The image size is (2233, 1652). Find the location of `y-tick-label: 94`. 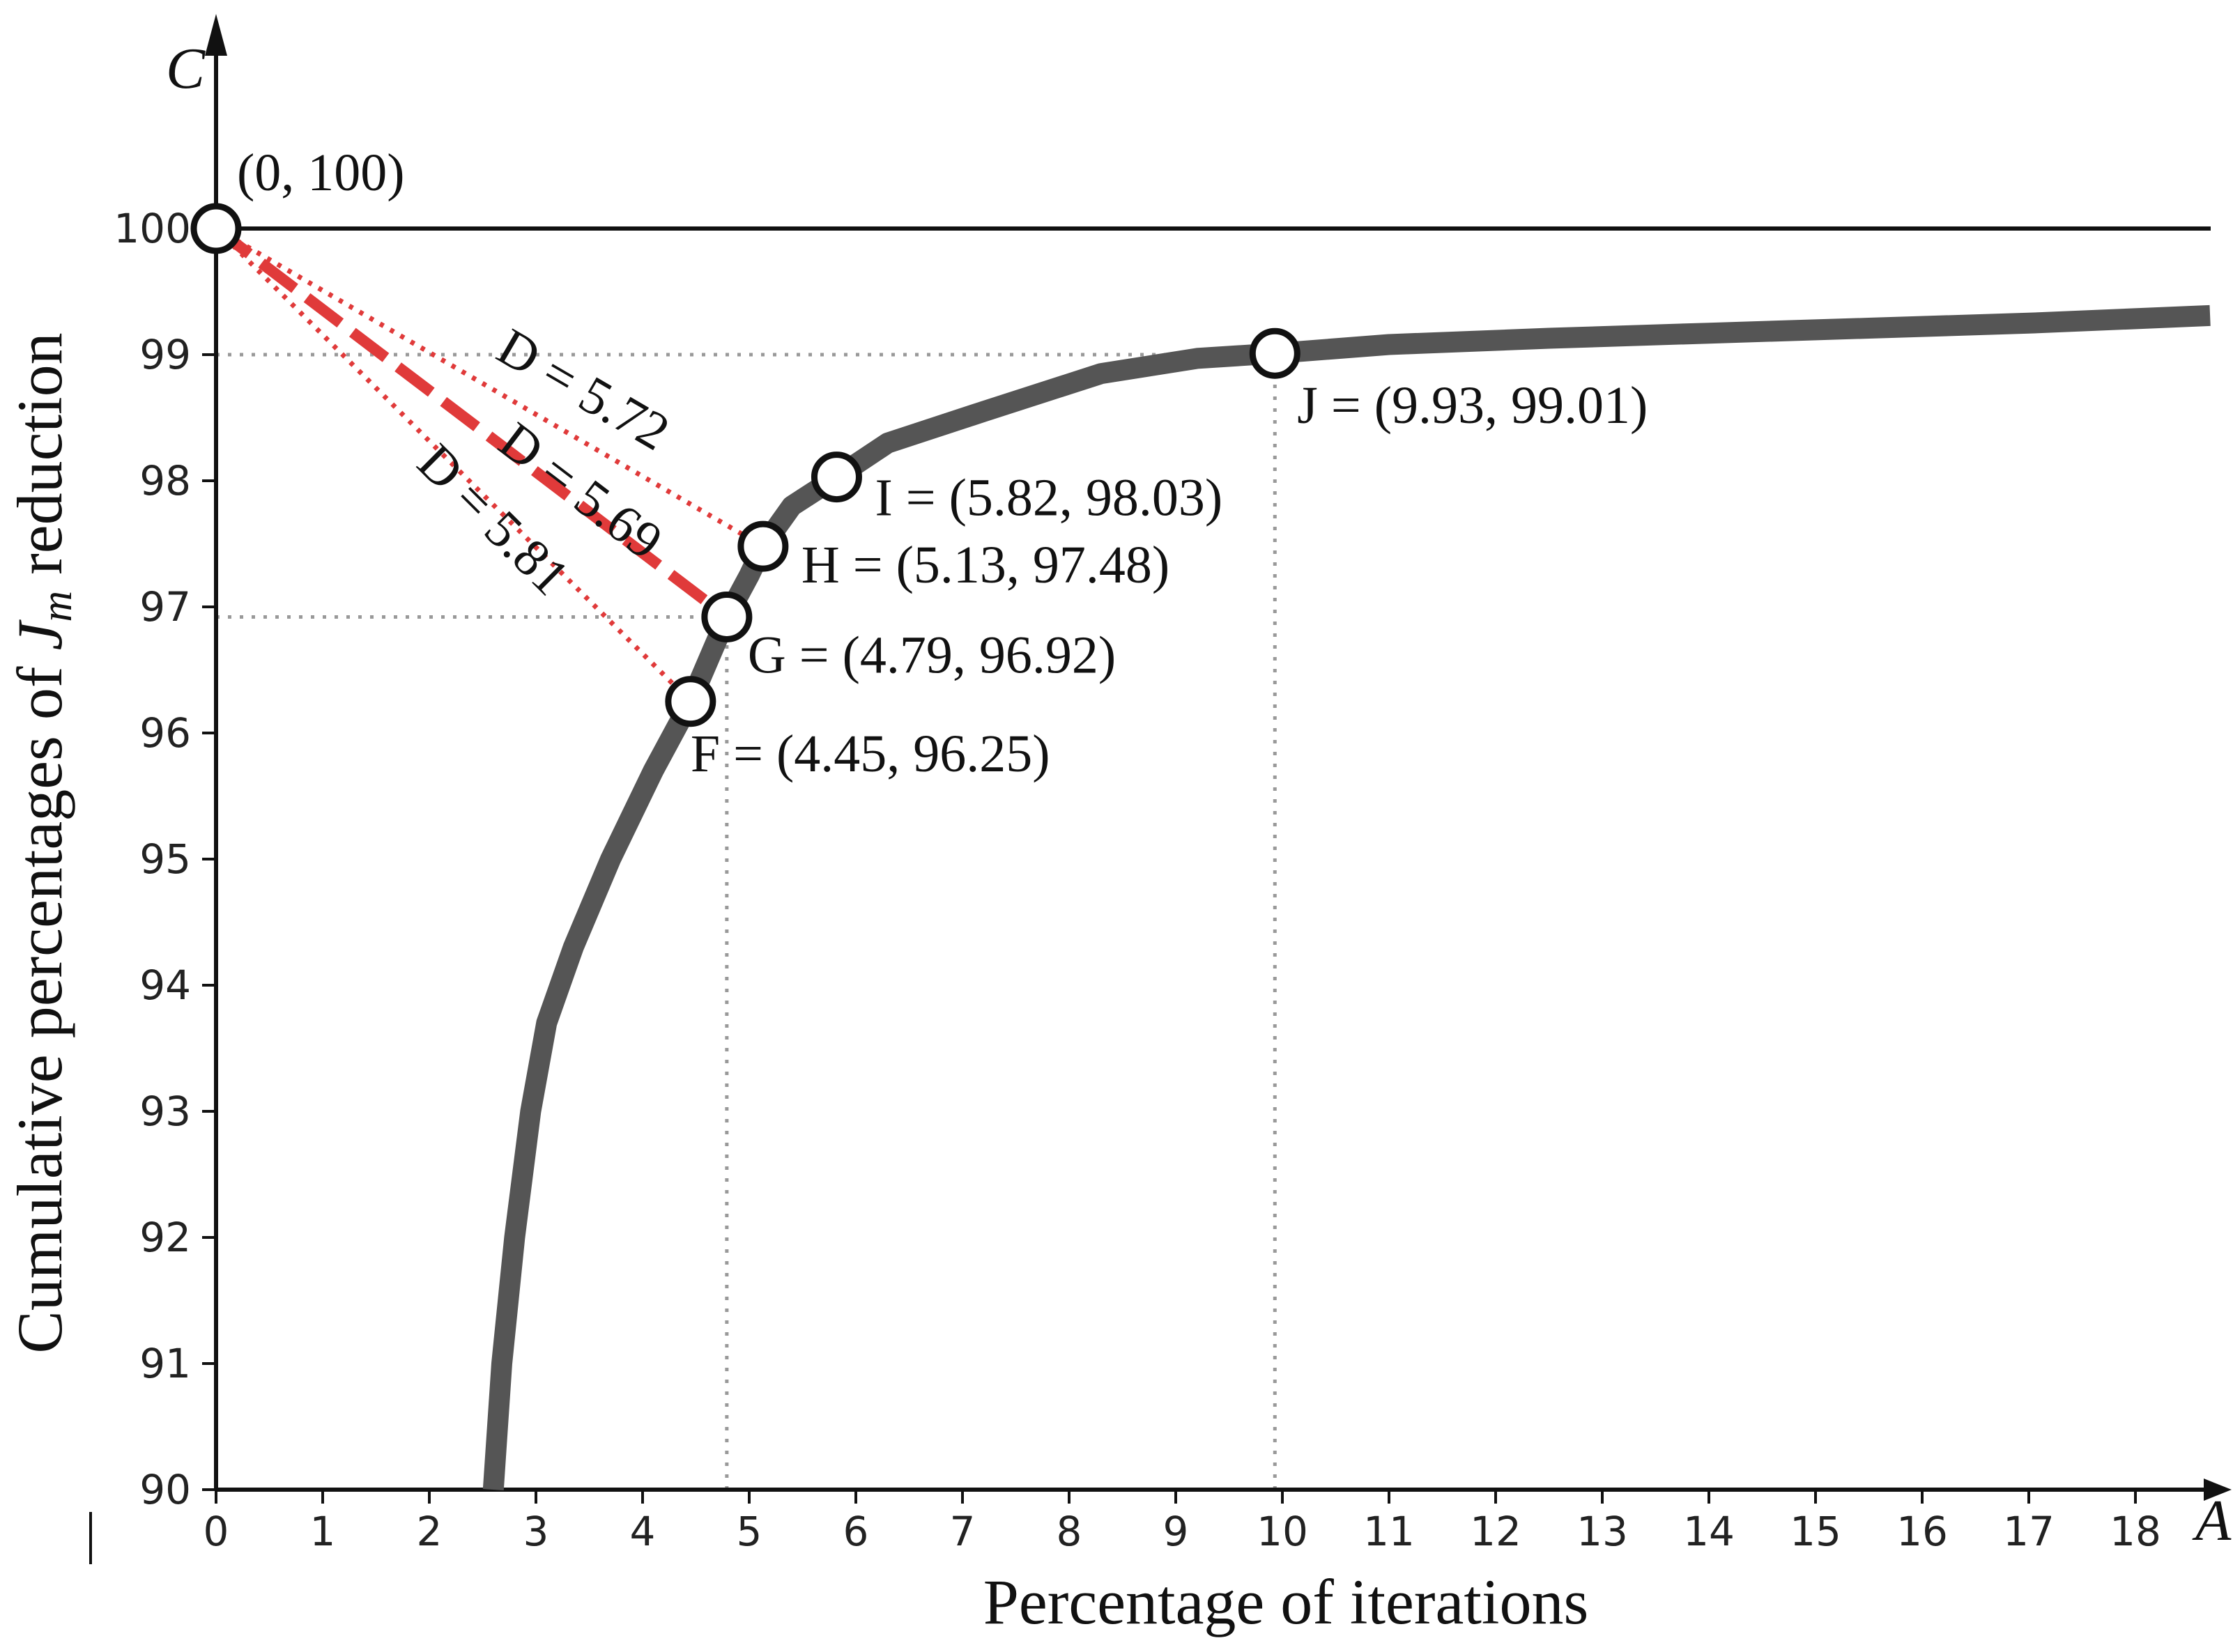

y-tick-label: 94 is located at coordinates (165, 985).